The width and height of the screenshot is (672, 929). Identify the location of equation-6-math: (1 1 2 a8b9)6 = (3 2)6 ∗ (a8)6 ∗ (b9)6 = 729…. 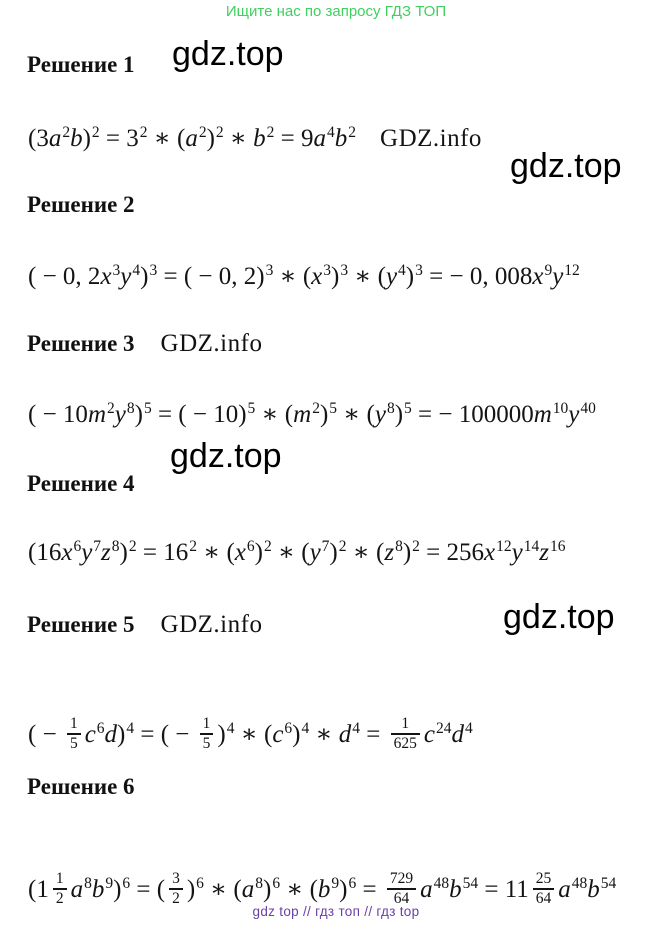
(322, 889).